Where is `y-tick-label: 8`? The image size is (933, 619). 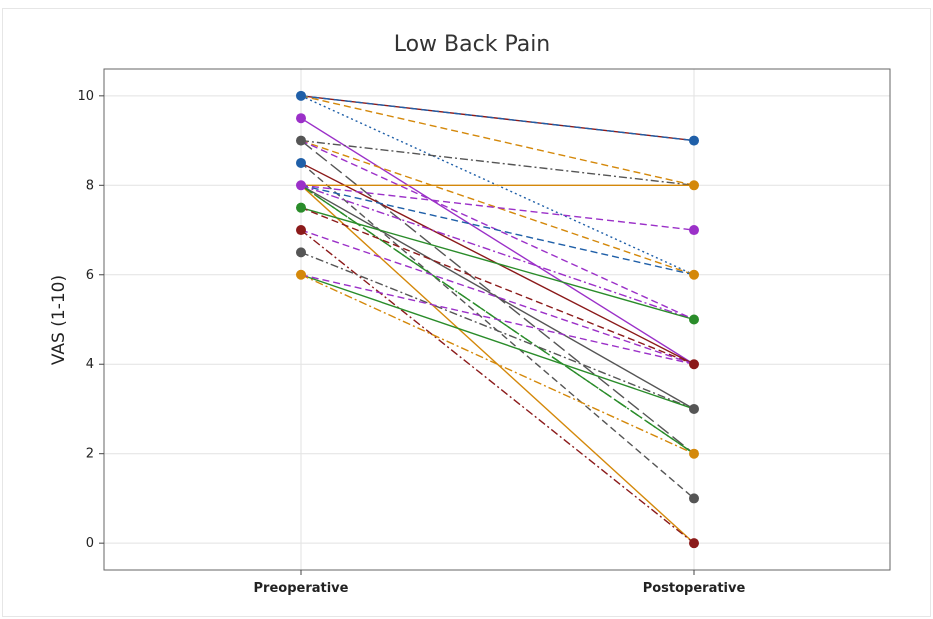
y-tick-label: 8 is located at coordinates (90, 185).